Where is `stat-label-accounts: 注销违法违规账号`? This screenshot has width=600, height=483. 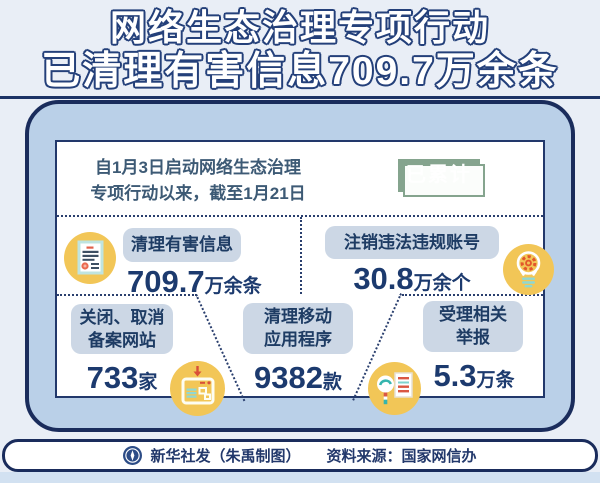
stat-label-accounts: 注销违法违规账号 is located at coordinates (412, 242).